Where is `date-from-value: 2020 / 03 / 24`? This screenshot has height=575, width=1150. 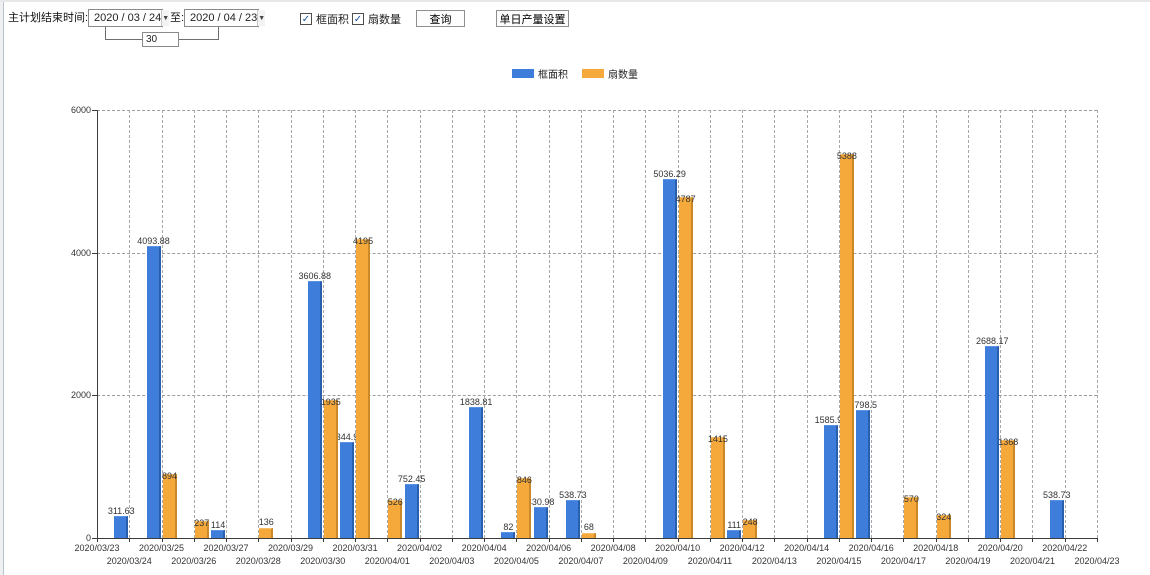
date-from-value: 2020 / 03 / 24 is located at coordinates (128, 18).